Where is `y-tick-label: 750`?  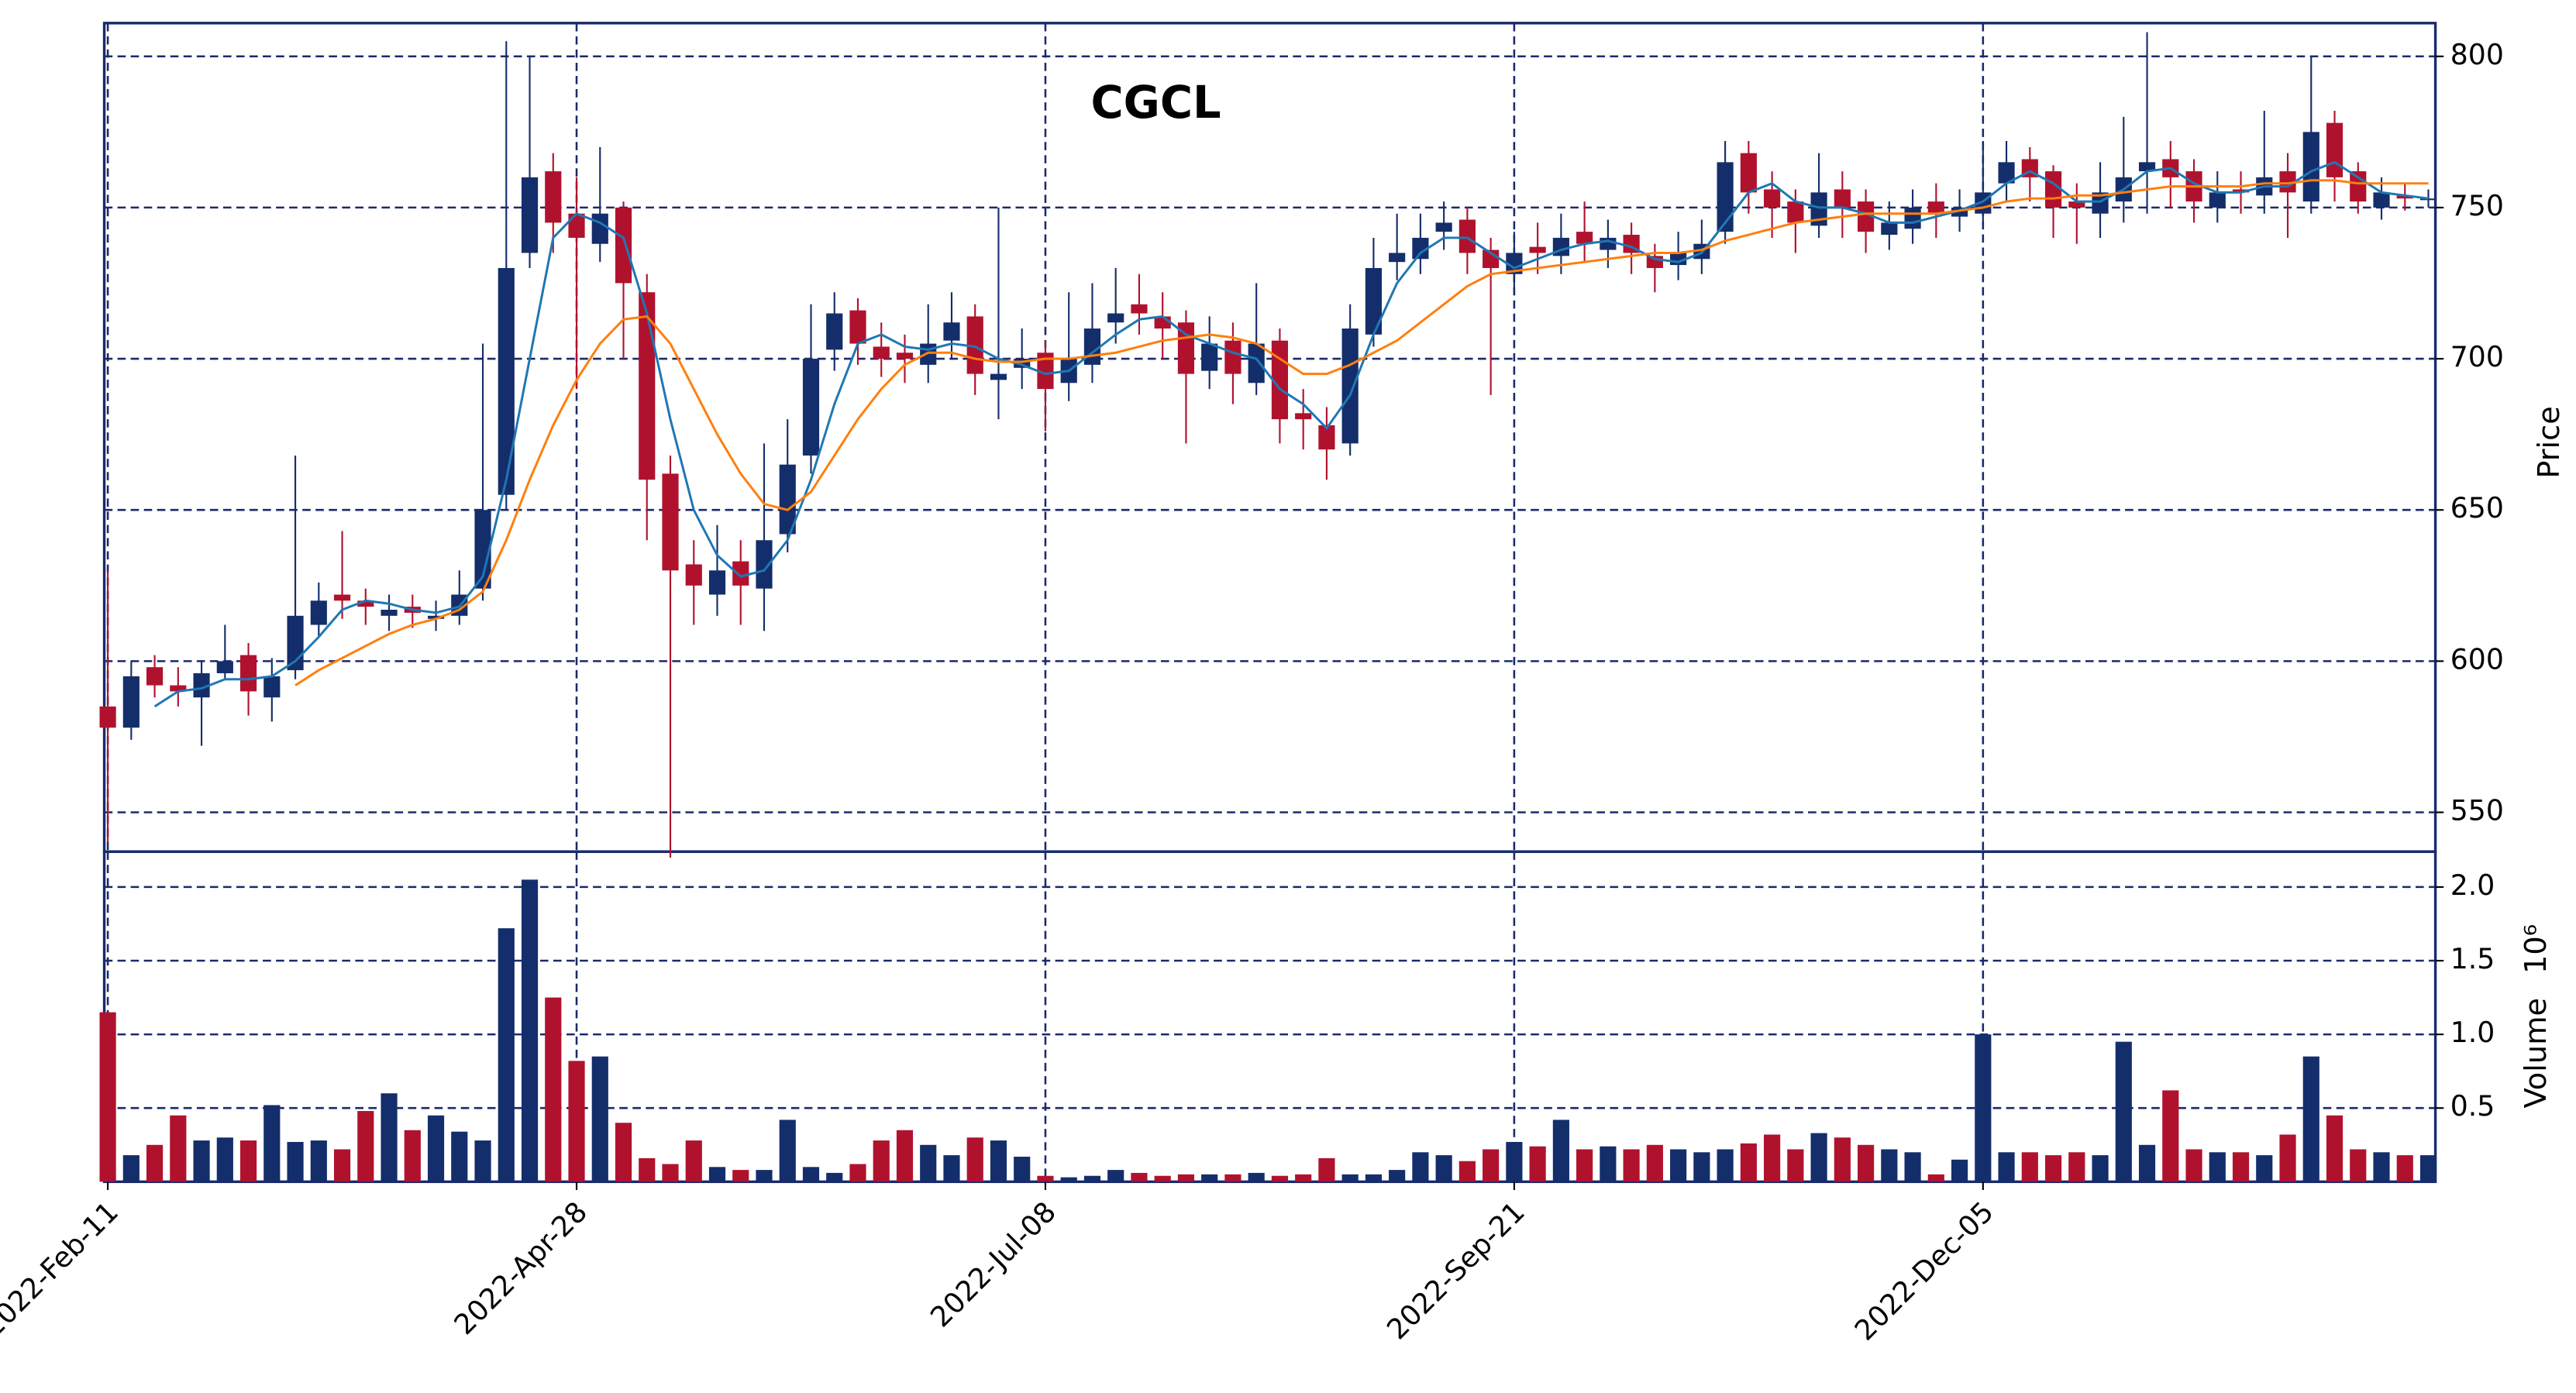 y-tick-label: 750 is located at coordinates (2477, 205).